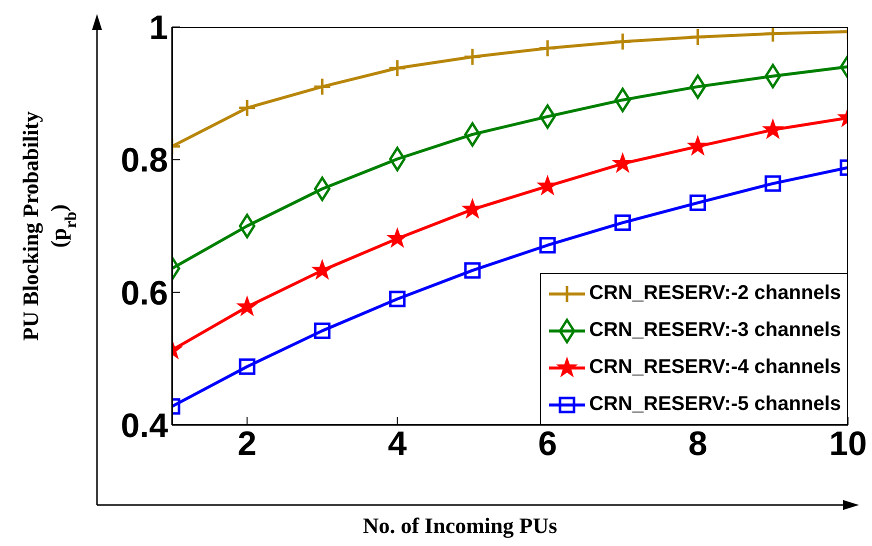 The width and height of the screenshot is (872, 546). What do you see at coordinates (144, 426) in the screenshot?
I see `y-tick-label: 0.4` at bounding box center [144, 426].